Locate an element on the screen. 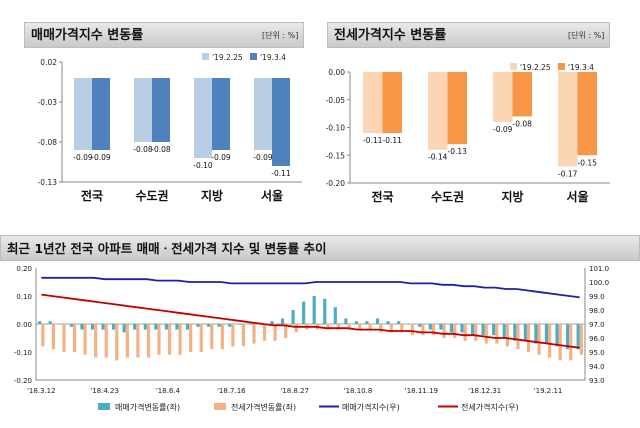  sale-chart-legend-label: '19.2.25 is located at coordinates (227, 57).